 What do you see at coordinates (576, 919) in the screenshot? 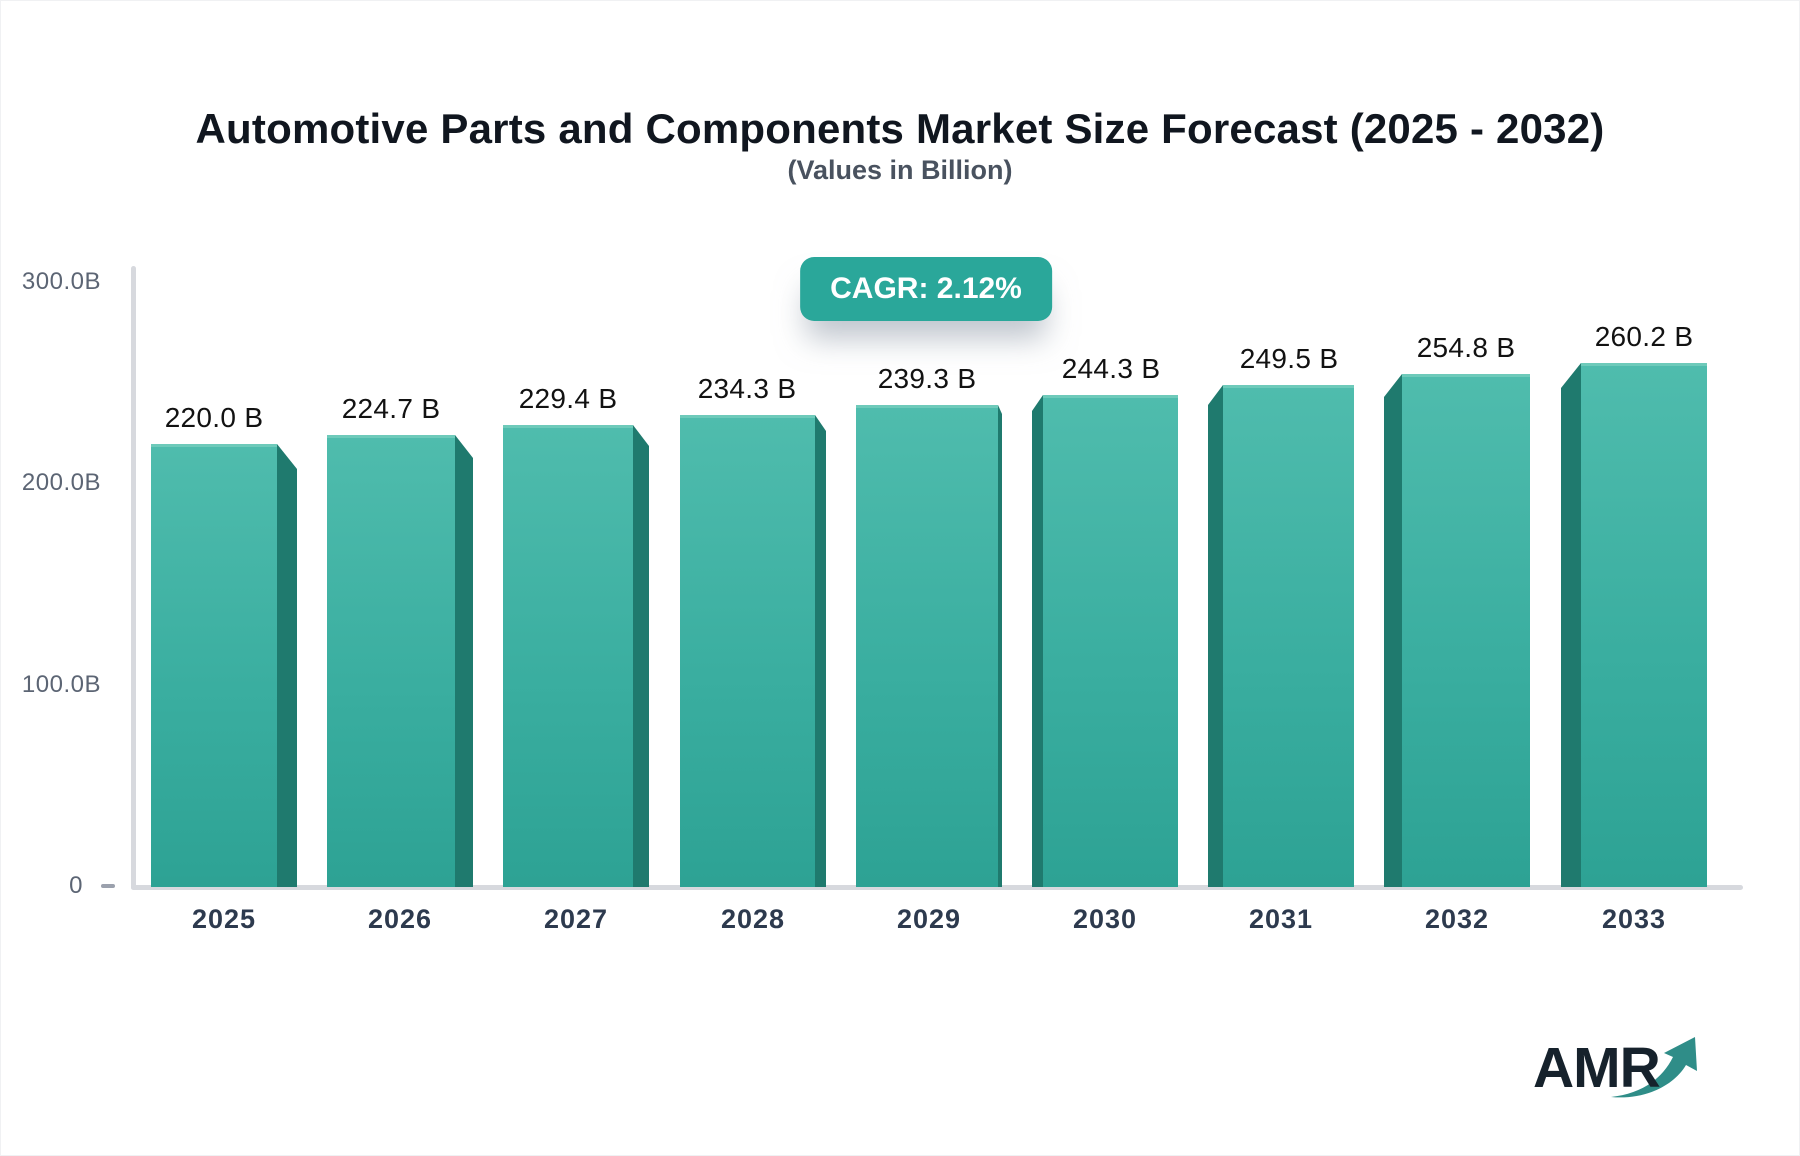
I see `x-tick-label: 2027` at bounding box center [576, 919].